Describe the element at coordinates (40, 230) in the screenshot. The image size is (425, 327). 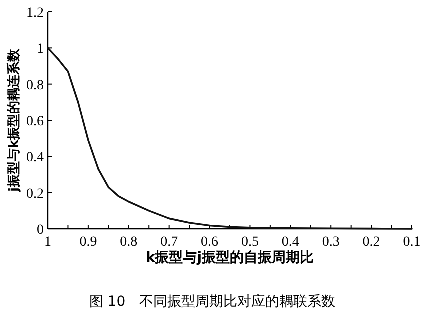
I see `y-tick-label: 0` at that location.